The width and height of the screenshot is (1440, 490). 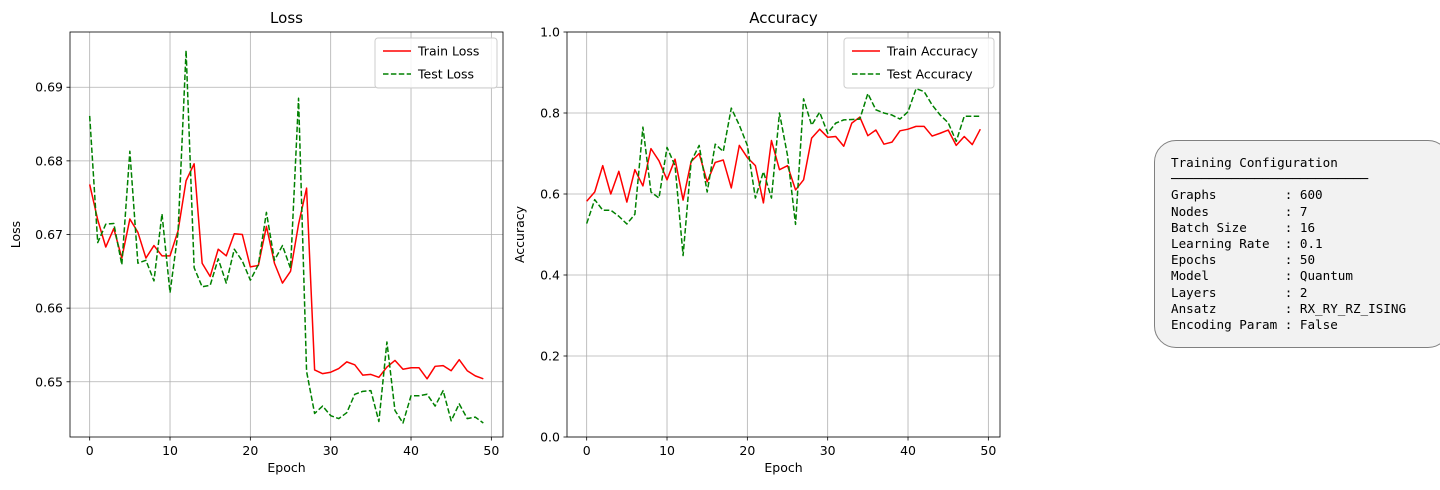 What do you see at coordinates (932, 51) in the screenshot?
I see `legend-label: Train Accuracy` at bounding box center [932, 51].